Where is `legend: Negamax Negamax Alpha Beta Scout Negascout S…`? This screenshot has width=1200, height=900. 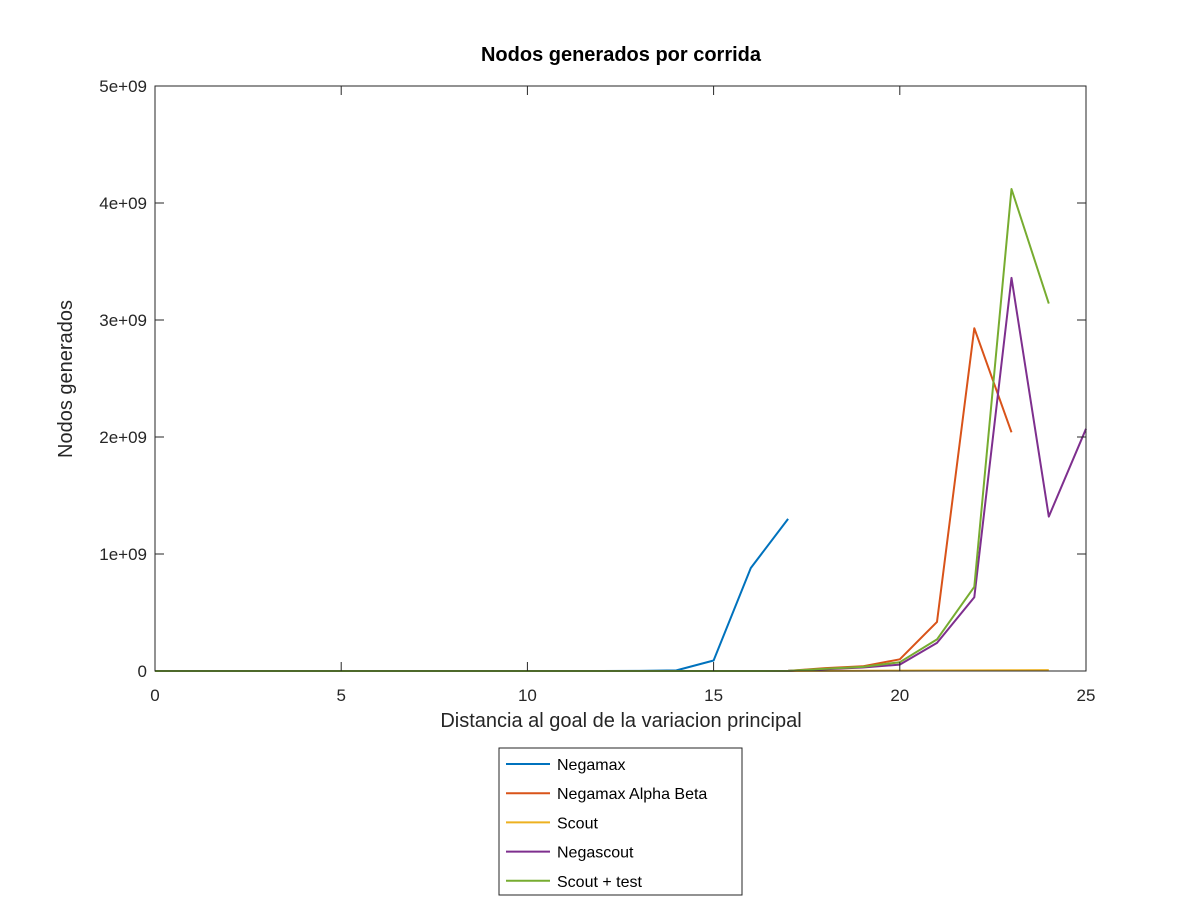
legend: Negamax Negamax Alpha Beta Scout Negascout S… is located at coordinates (620, 821).